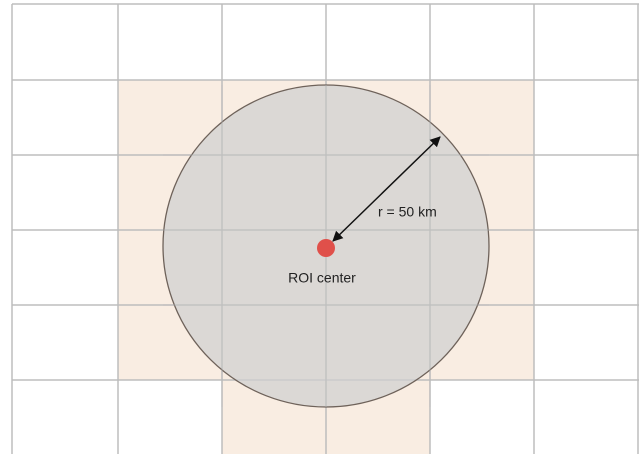 The image size is (639, 454). I want to click on center-label: ROI center, so click(322, 278).